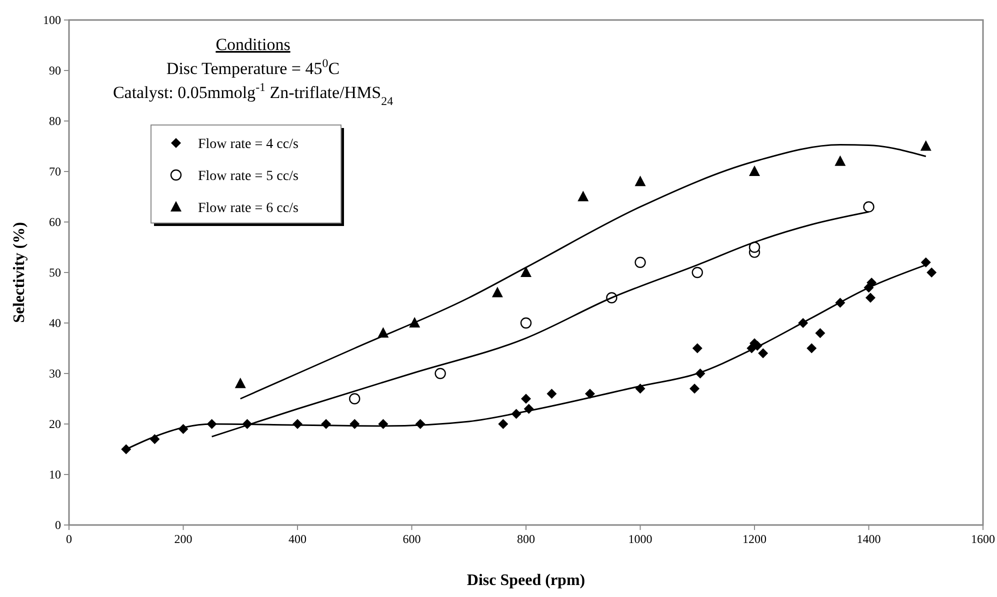  I want to click on y-tick-label: 80, so click(55, 121).